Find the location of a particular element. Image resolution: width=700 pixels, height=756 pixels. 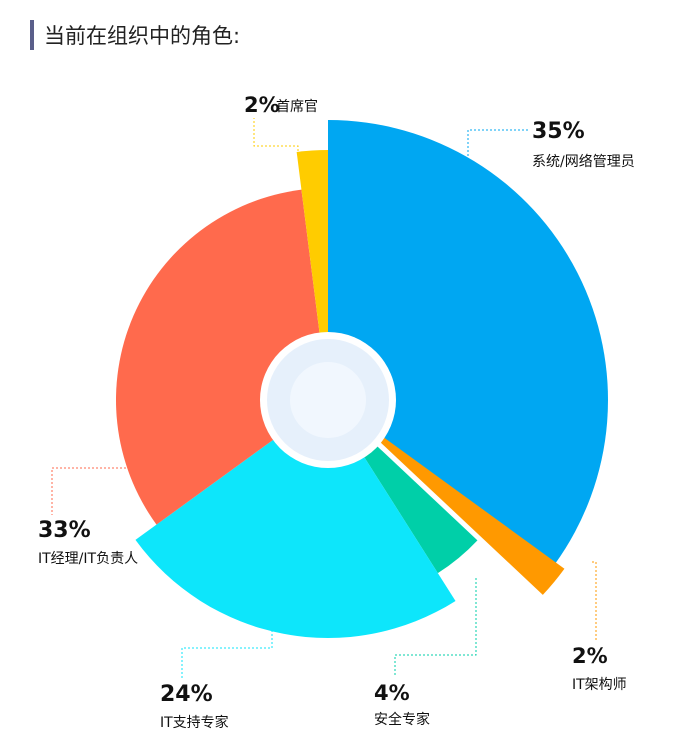

leader-chief is located at coordinates (276, 136).